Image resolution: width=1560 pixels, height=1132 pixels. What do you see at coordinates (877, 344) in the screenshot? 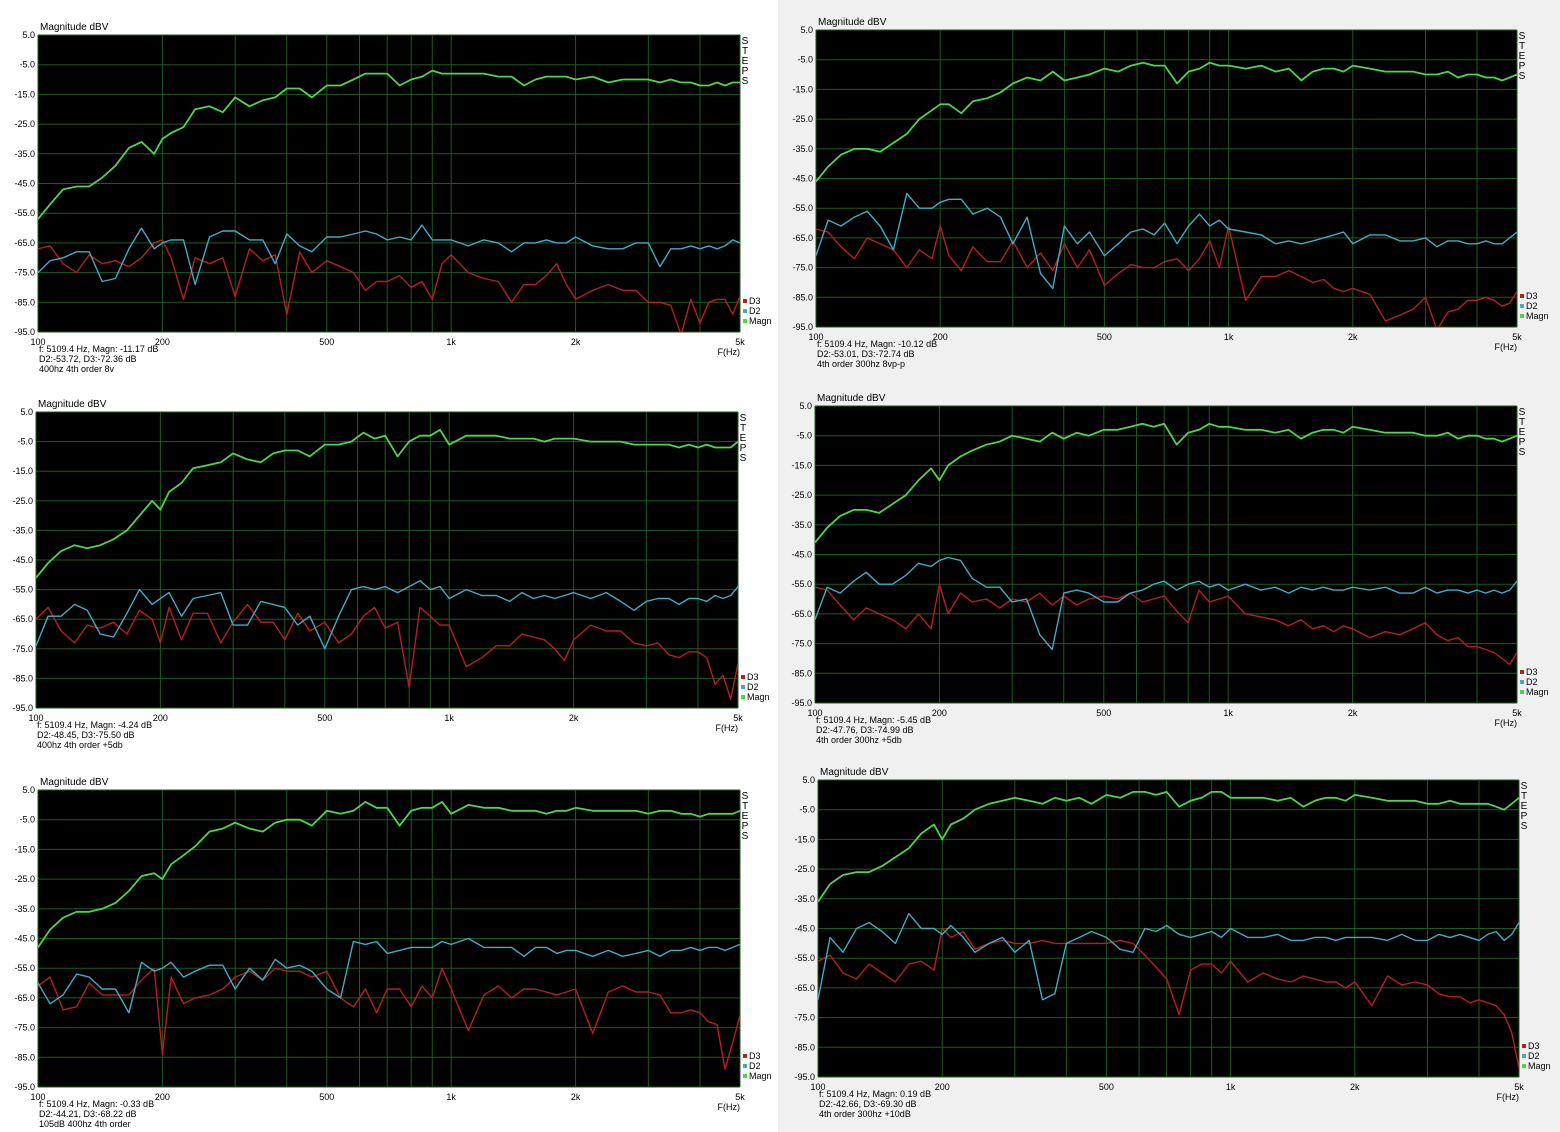
I see `readout-line-1: f: 5109.4 Hz, Magn: -10.12 dB` at bounding box center [877, 344].